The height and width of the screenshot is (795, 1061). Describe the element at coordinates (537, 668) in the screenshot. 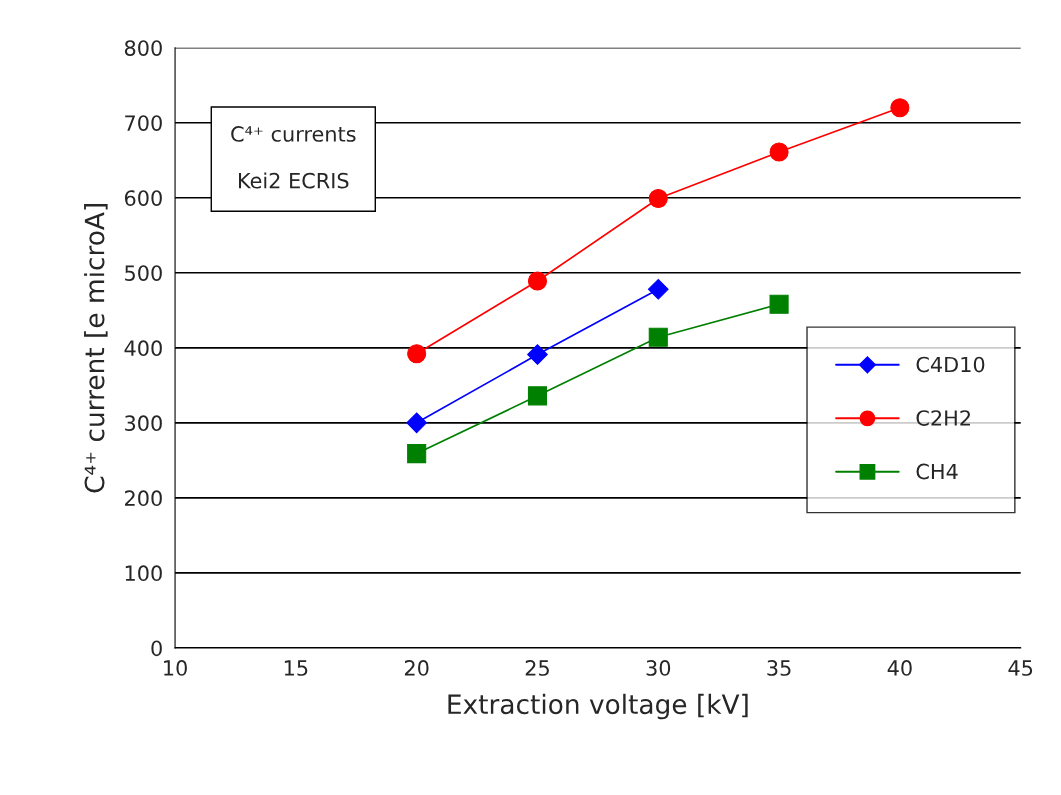

I see `x-tick-label: 25` at that location.